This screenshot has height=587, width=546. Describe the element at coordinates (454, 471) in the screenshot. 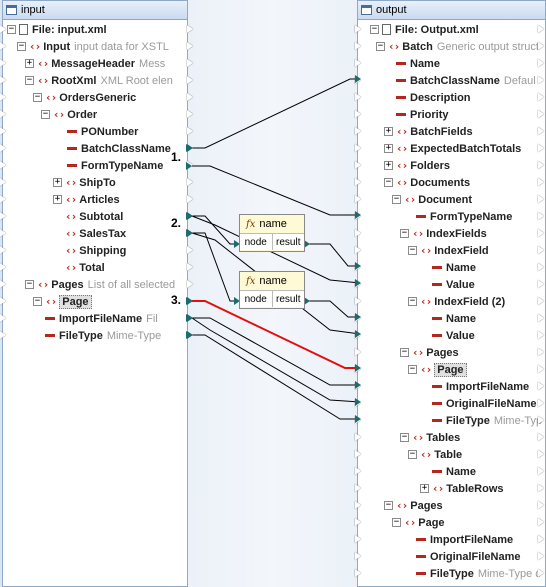

I see `tree-row-table-name: Name` at that location.